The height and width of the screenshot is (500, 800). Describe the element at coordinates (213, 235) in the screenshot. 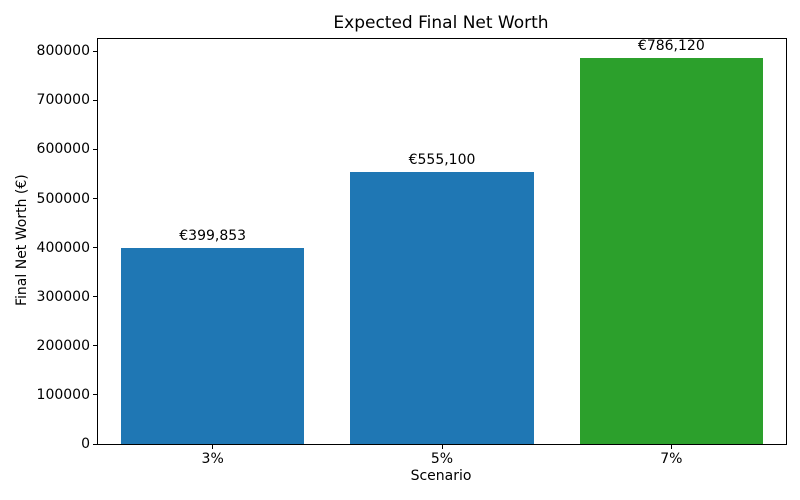

I see `bar-value-label: €399,853` at that location.